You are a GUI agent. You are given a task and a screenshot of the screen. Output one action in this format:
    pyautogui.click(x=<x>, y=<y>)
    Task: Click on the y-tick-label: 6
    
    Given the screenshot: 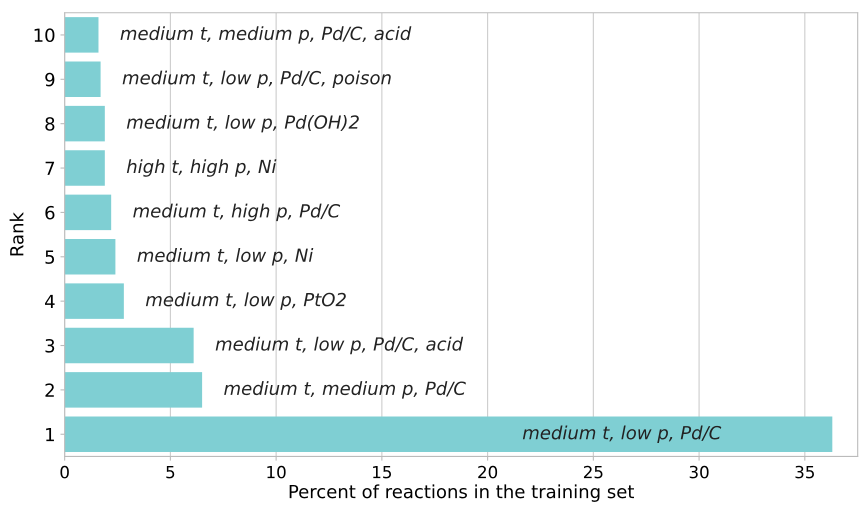 What is the action you would take?
    pyautogui.click(x=49, y=213)
    